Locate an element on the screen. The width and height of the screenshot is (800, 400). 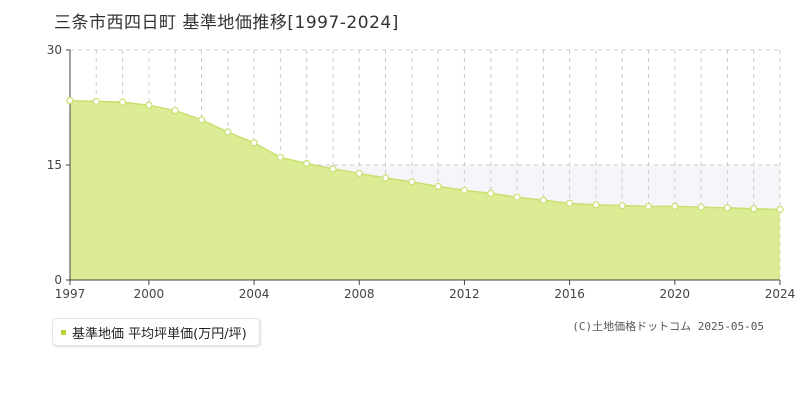
x-tick-label: 2008 is located at coordinates (359, 294).